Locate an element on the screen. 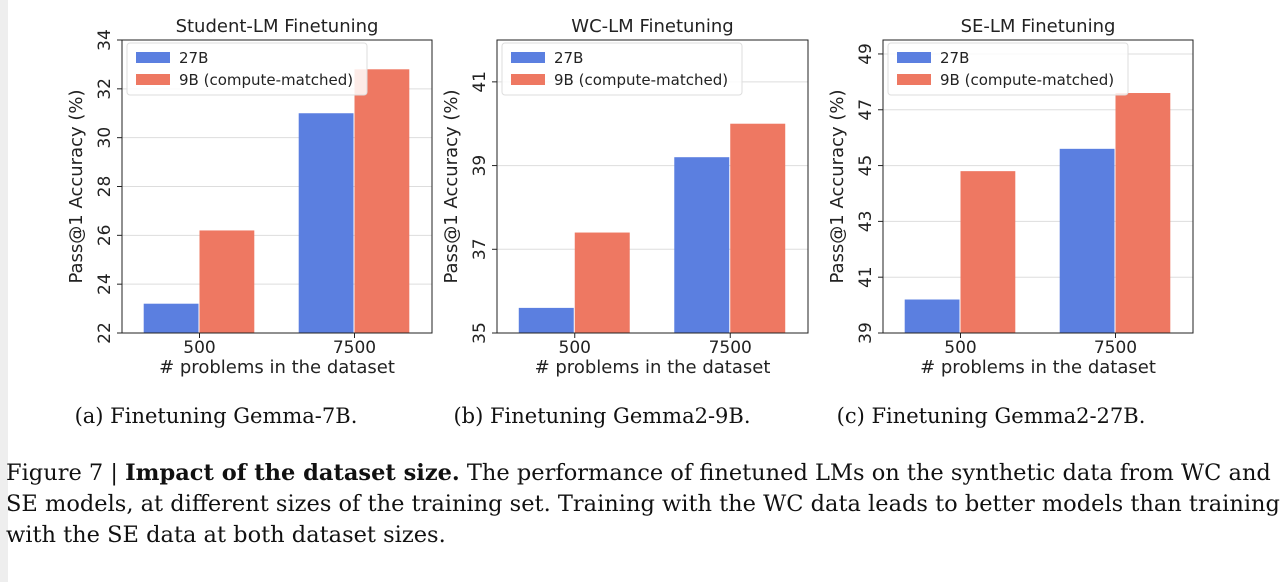  y-tick-label: 35 is located at coordinates (480, 333).